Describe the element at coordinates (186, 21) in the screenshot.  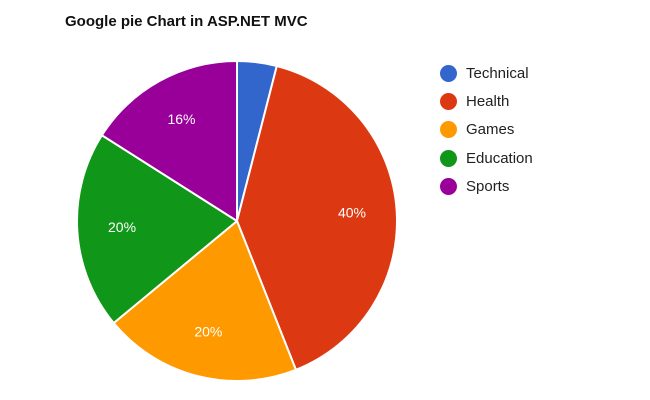
I see `chart-title: Google pie Chart in ASP.NET MVC` at that location.